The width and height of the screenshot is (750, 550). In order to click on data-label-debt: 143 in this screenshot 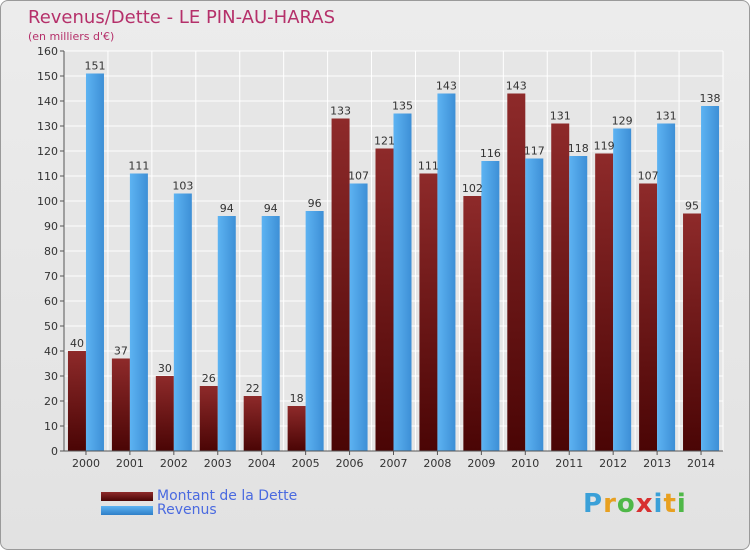, I will do `click(516, 86)`.